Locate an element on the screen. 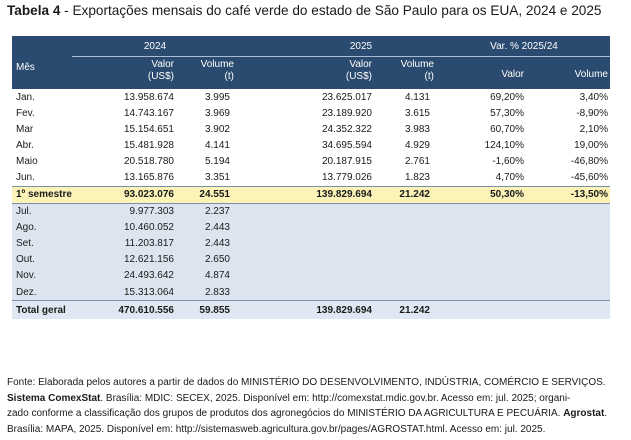 This screenshot has width=631, height=440. value-2025: 13.779.026 is located at coordinates (346, 178).